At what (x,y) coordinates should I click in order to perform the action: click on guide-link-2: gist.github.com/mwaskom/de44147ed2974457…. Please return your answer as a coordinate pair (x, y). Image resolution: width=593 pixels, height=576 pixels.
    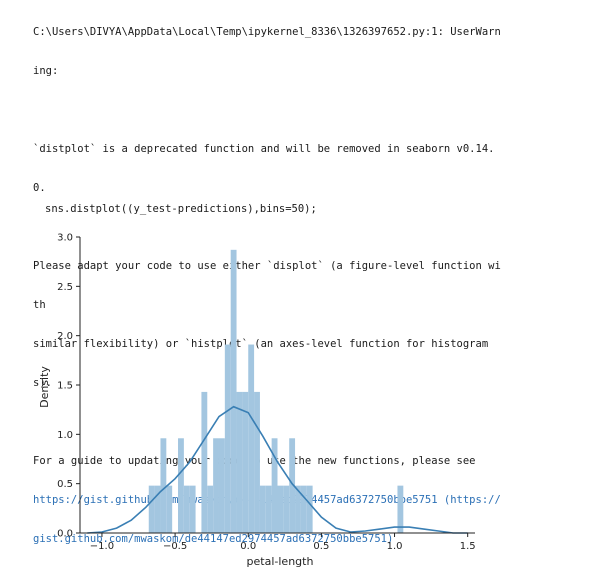
    Looking at the image, I should click on (213, 539).